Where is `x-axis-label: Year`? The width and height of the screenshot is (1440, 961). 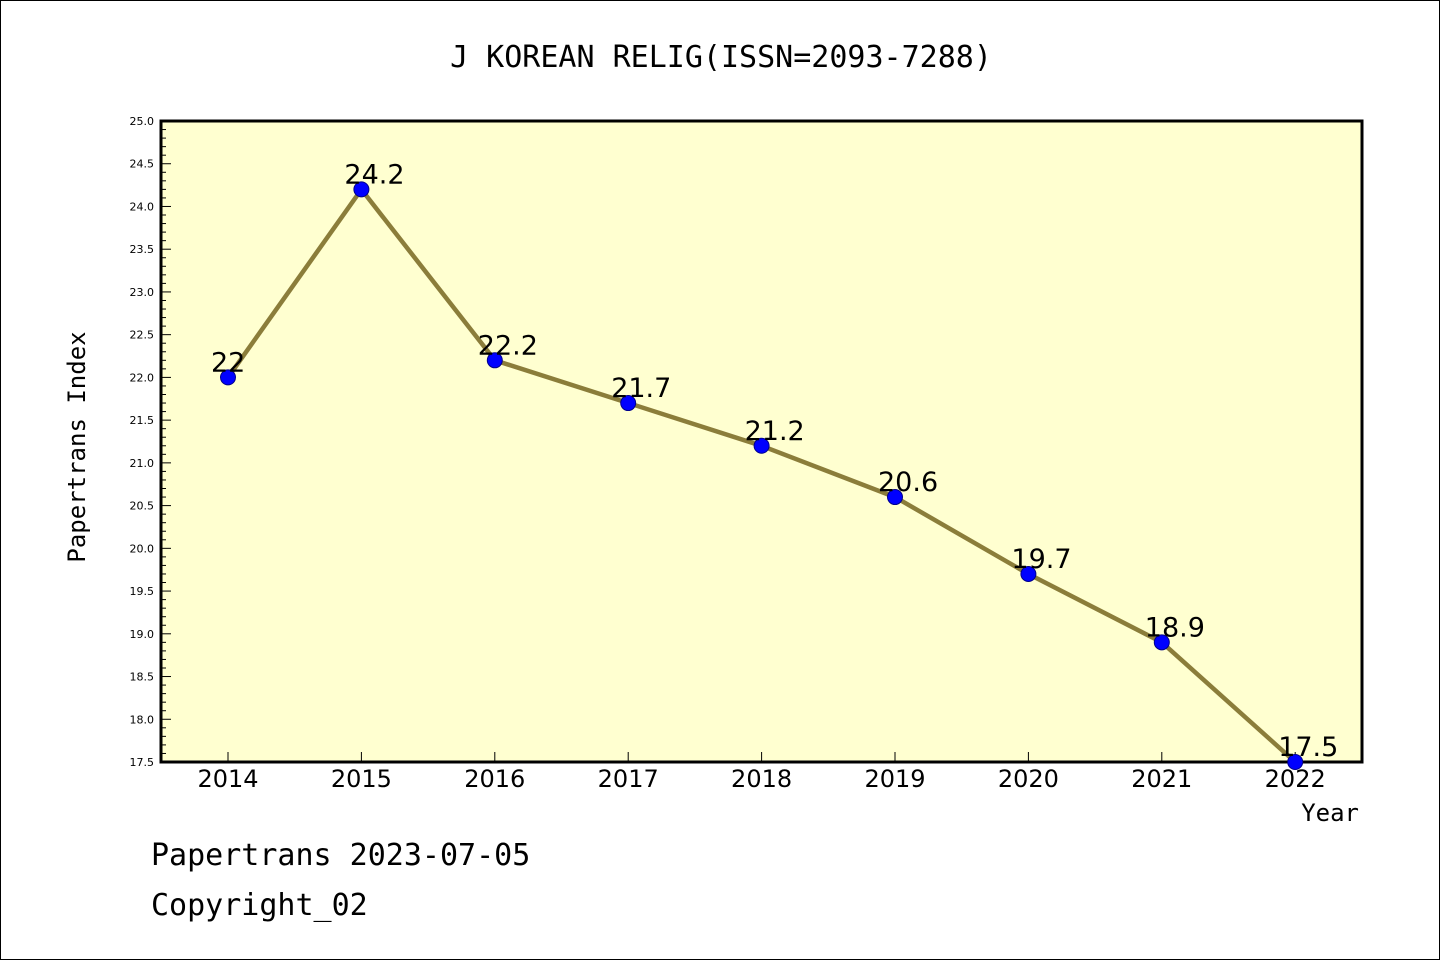
x-axis-label: Year is located at coordinates (1330, 813).